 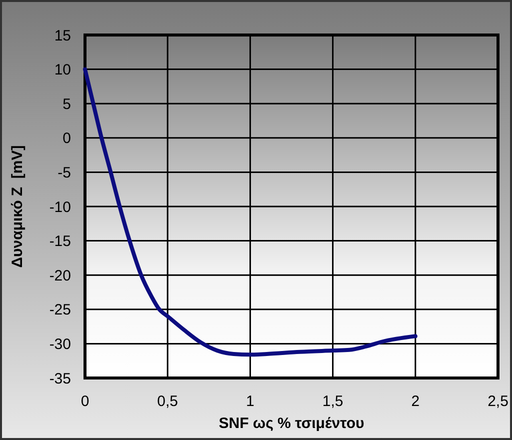 What do you see at coordinates (60, 207) in the screenshot?
I see `y-tick-label: -10` at bounding box center [60, 207].